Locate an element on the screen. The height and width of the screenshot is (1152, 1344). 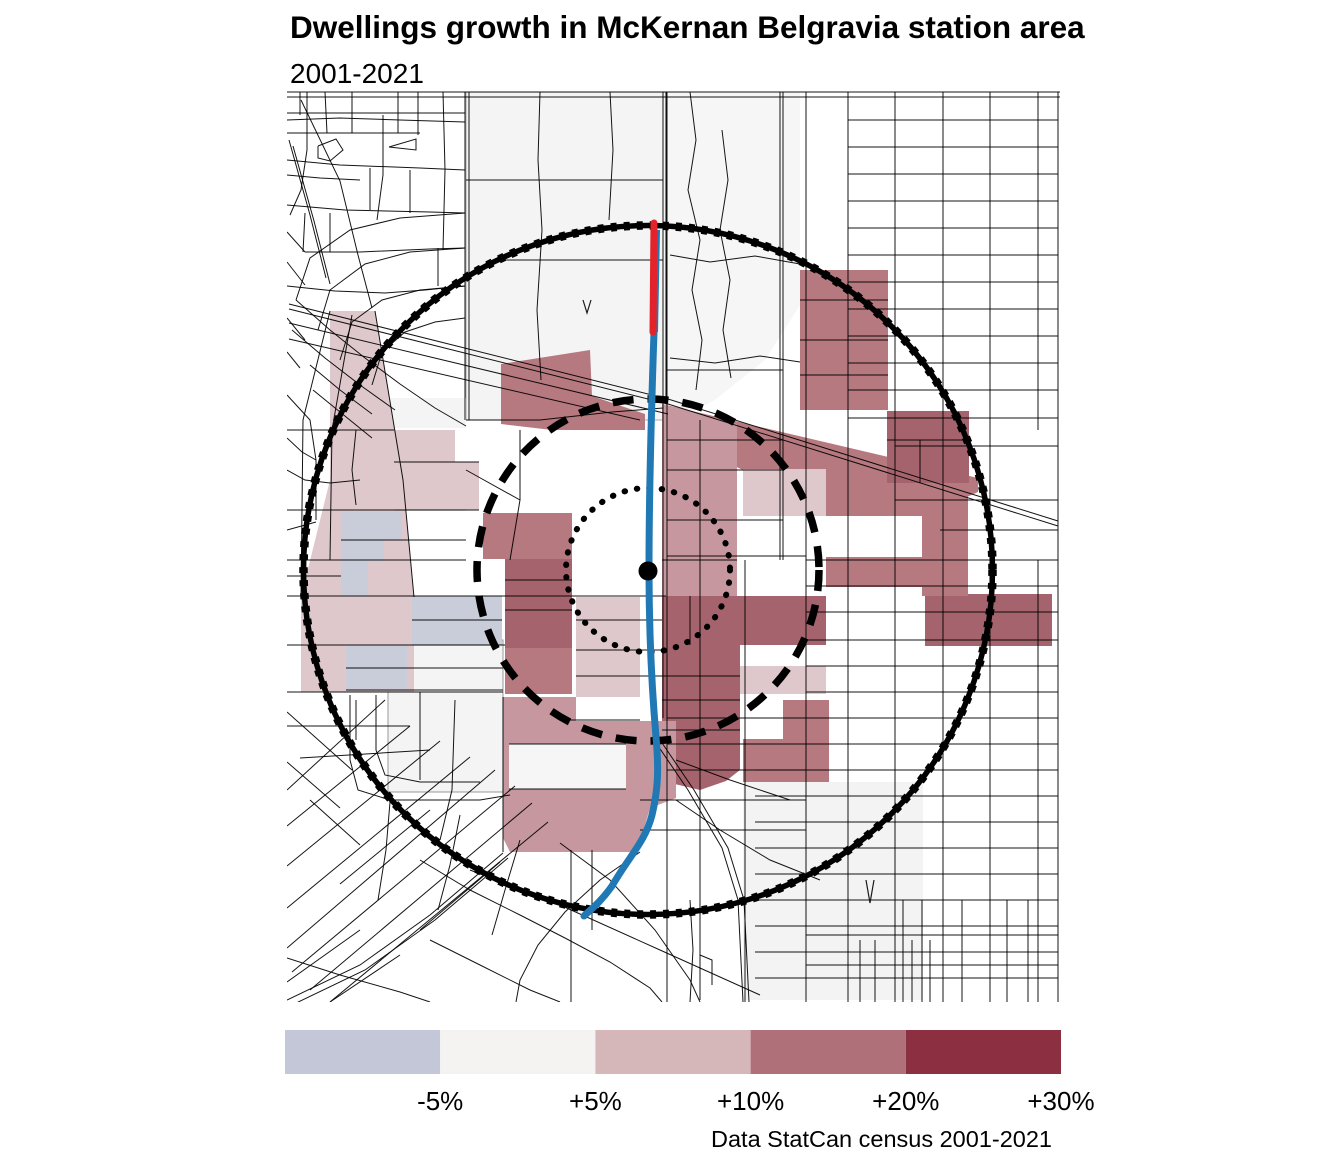
svg-text: +30% is located at coordinates (1060, 1101).